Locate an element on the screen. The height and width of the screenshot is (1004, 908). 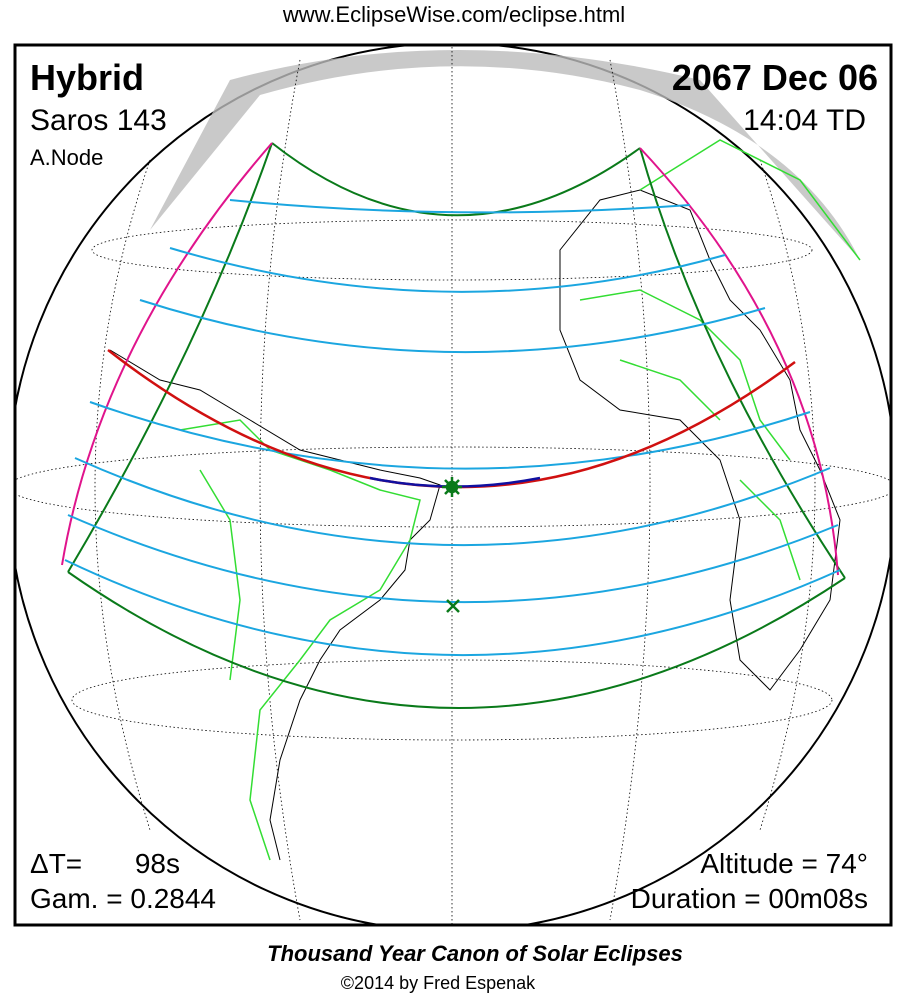
copyright: ©2014 by Fred Espenak is located at coordinates (438, 983).